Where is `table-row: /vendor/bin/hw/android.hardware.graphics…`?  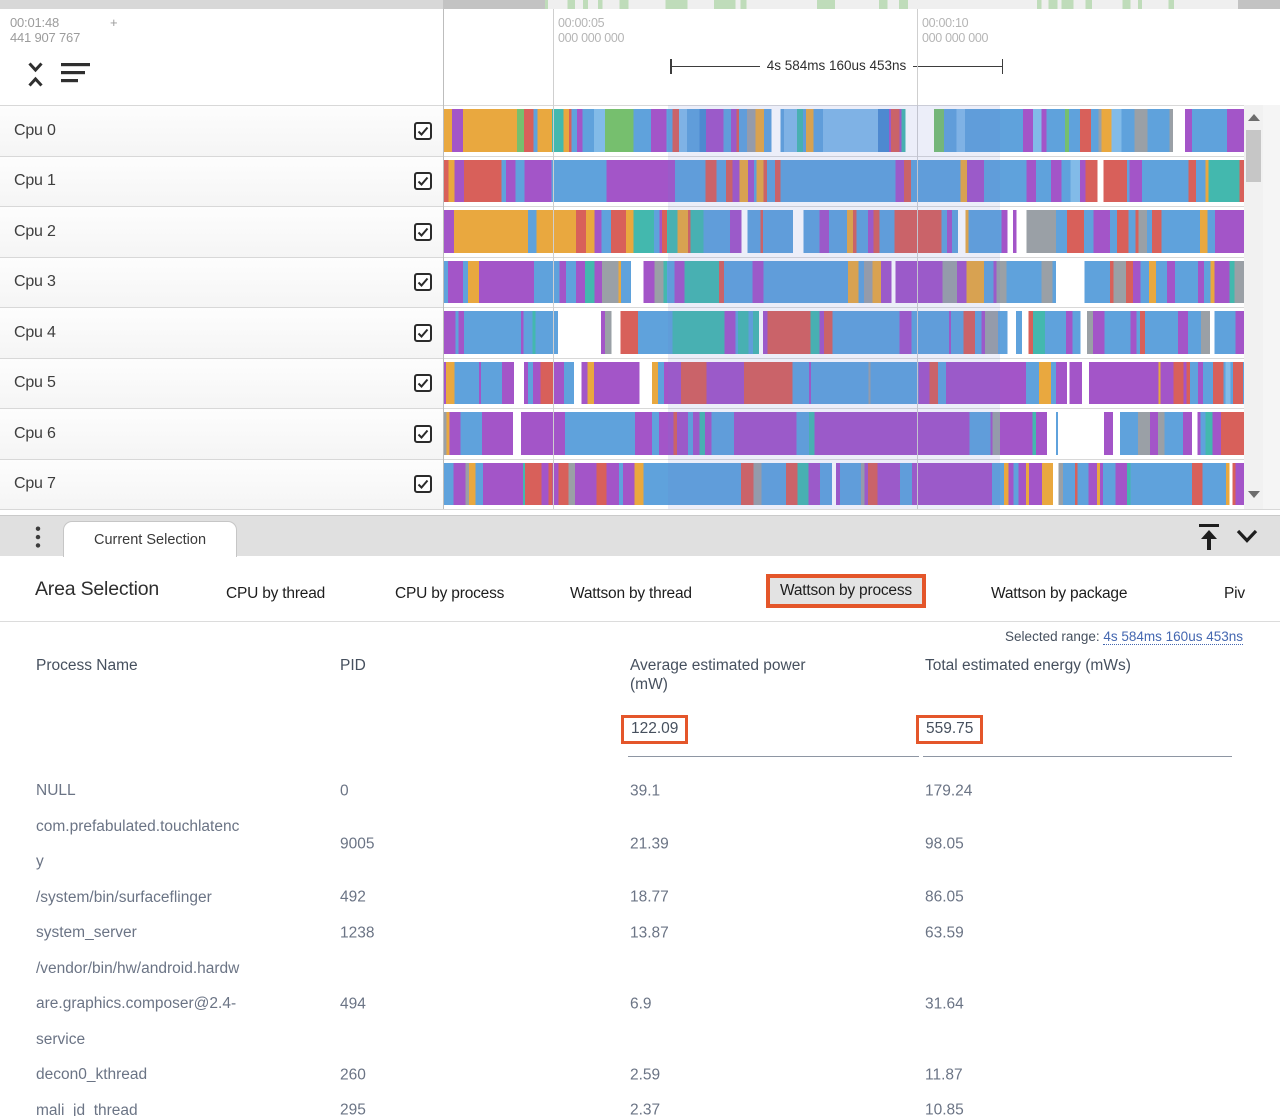 table-row: /vendor/bin/hw/android.hardware.graphics… is located at coordinates (635, 1004).